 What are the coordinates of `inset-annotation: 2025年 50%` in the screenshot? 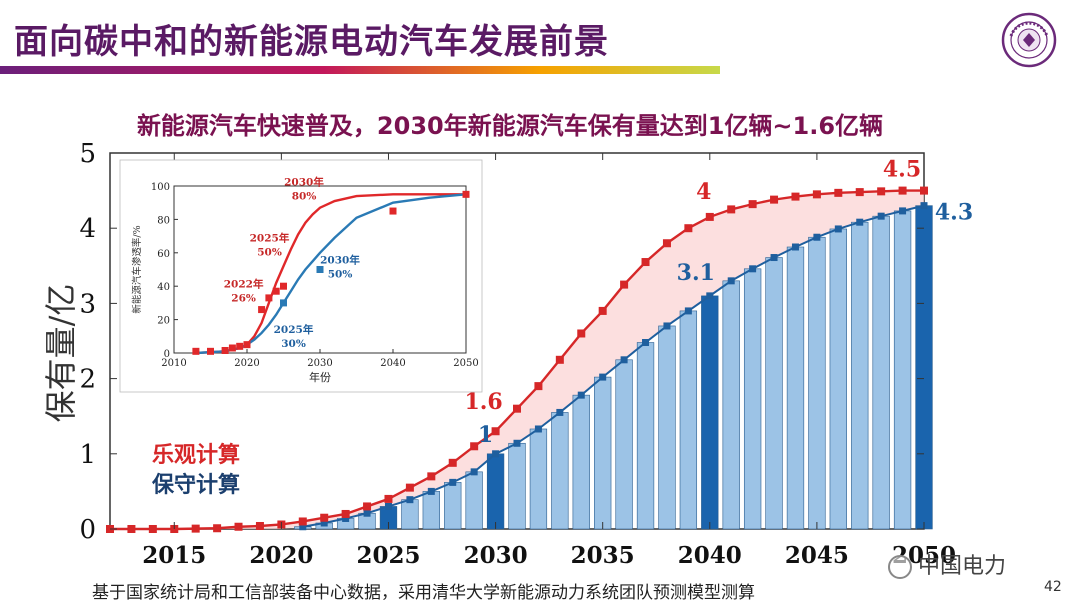 It's located at (270, 245).